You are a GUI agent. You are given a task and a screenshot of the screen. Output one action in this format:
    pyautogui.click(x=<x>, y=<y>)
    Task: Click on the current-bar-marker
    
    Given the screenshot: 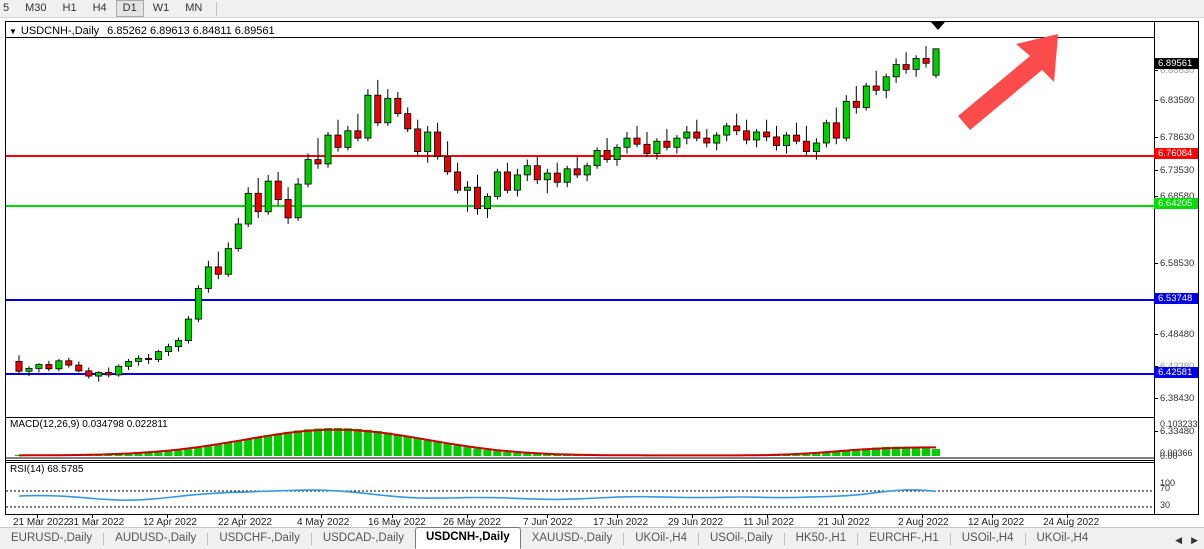 What is the action you would take?
    pyautogui.click(x=938, y=26)
    